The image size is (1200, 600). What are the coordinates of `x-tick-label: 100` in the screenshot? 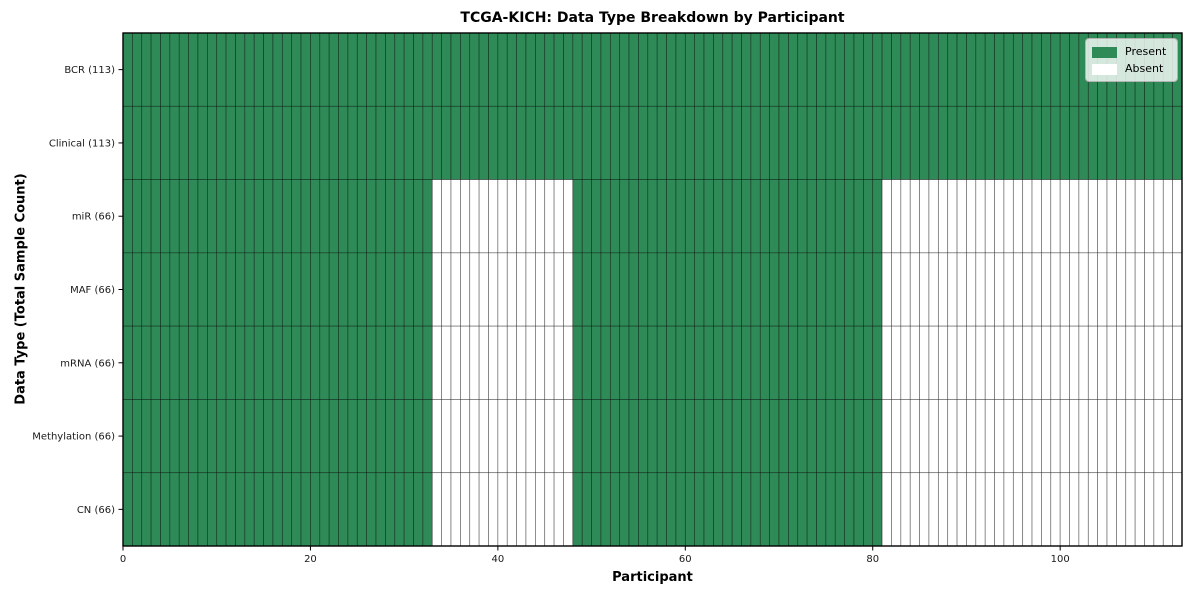 It's located at (1060, 559).